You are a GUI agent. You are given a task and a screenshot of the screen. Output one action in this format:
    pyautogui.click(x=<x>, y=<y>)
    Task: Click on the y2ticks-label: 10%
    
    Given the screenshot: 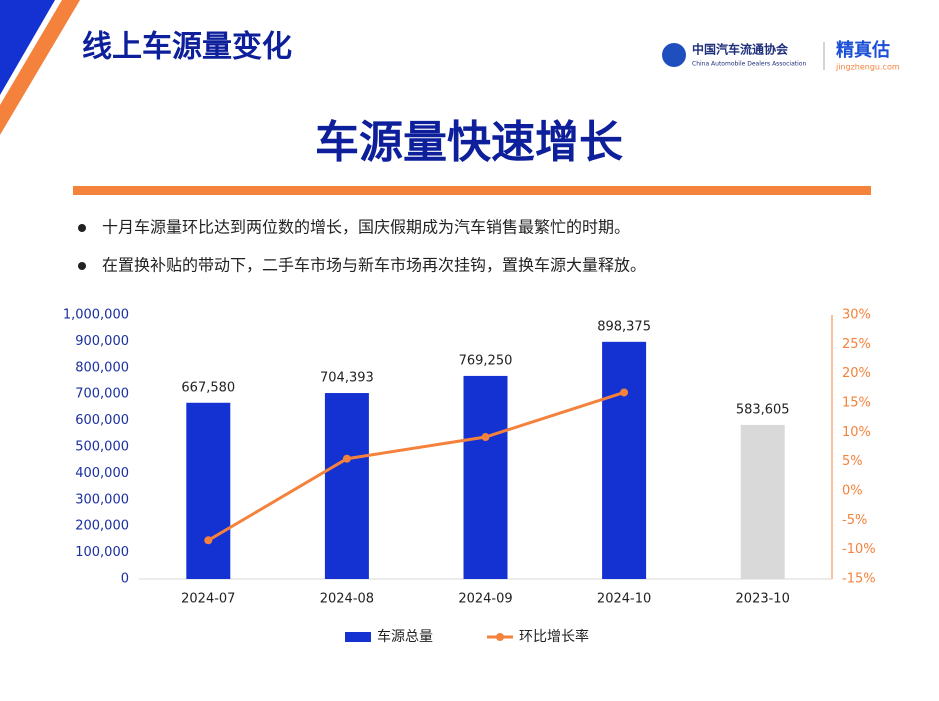 What is the action you would take?
    pyautogui.click(x=856, y=432)
    